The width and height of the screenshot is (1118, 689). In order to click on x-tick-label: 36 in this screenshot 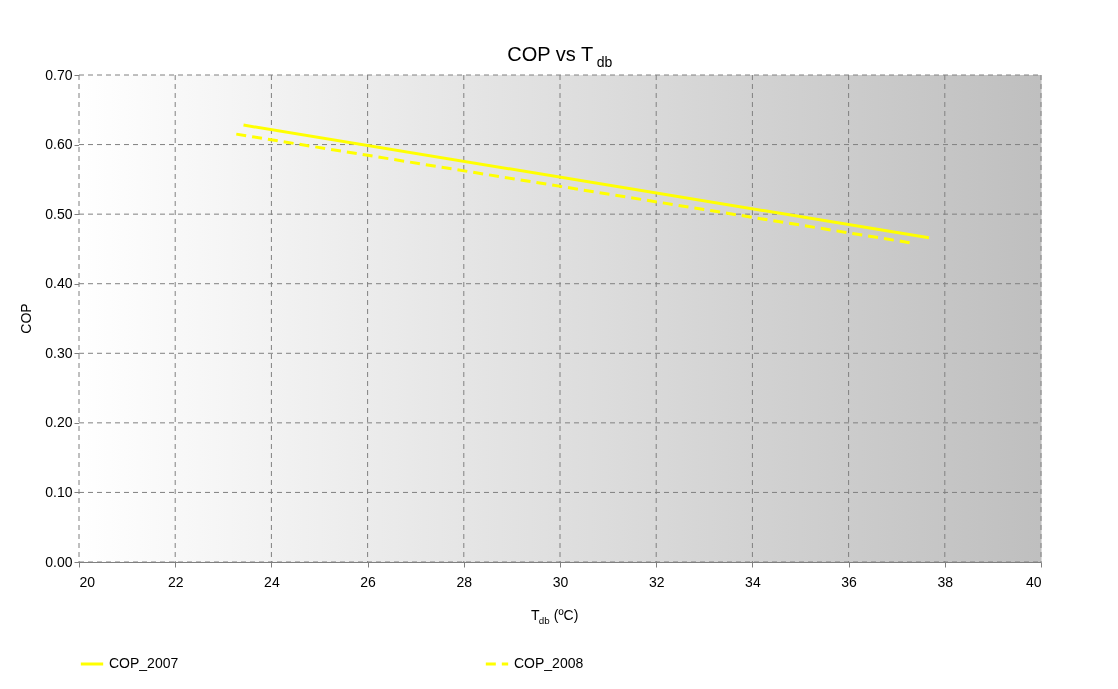, I will do `click(849, 581)`.